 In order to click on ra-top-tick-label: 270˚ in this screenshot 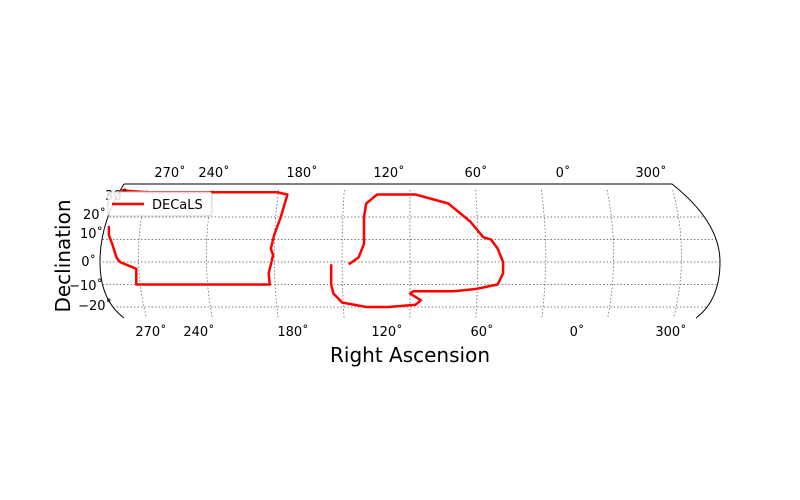, I will do `click(169, 173)`.